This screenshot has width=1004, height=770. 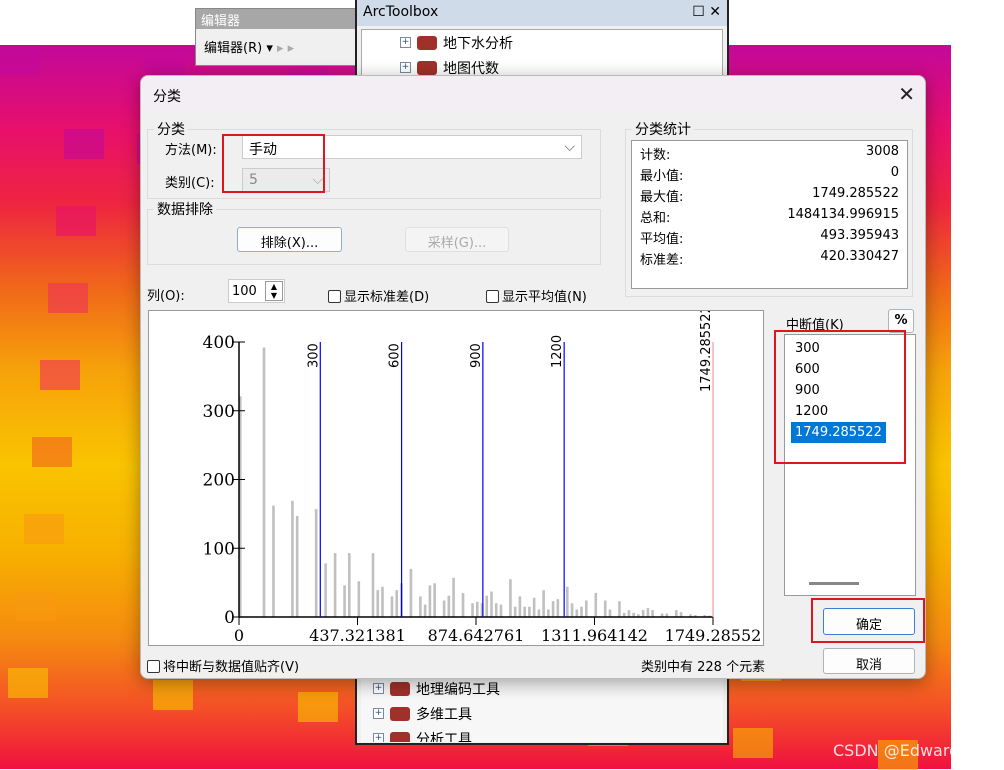 I want to click on ok-button: 确定, so click(x=869, y=621).